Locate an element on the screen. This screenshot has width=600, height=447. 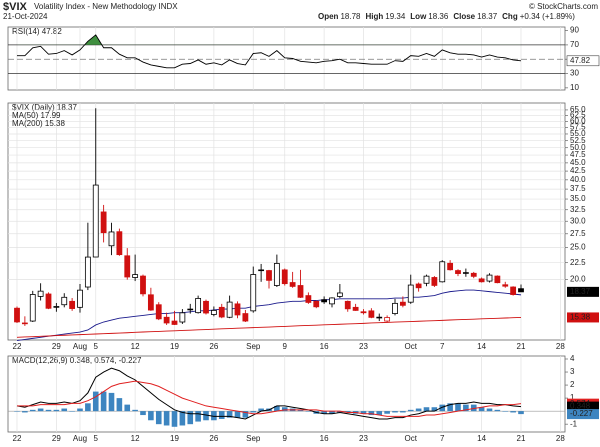
y-tick-label: 32.5 is located at coordinates (578, 209).